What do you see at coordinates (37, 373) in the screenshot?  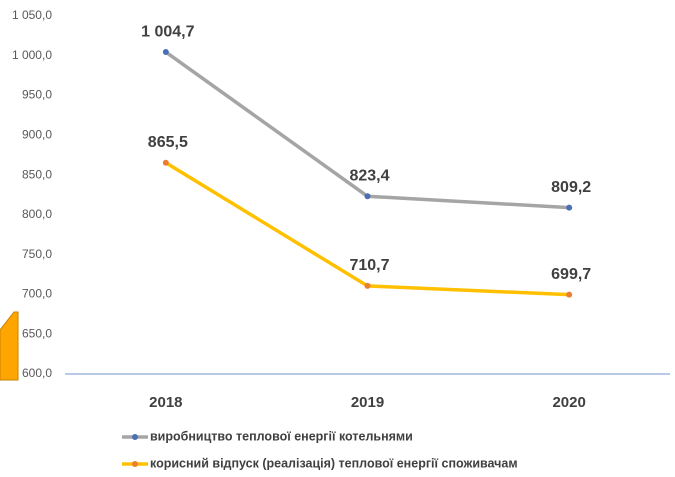 I see `y-tick-label: 600,0` at bounding box center [37, 373].